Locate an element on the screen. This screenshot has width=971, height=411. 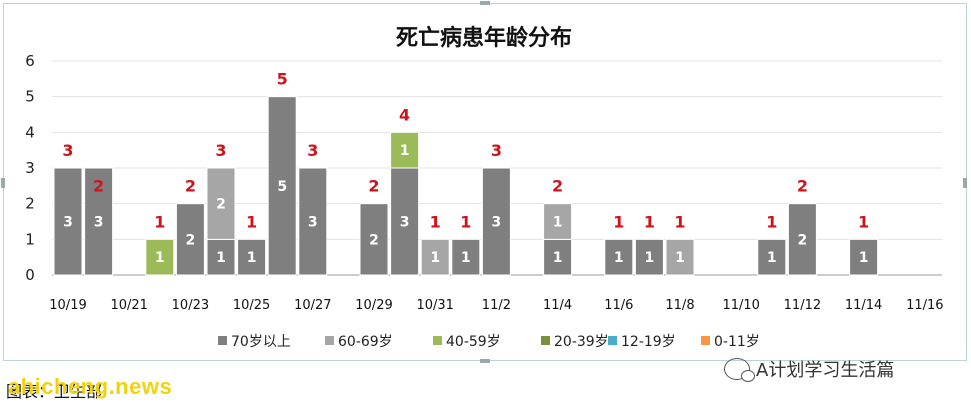
bar-value-label: 5 is located at coordinates (282, 187).